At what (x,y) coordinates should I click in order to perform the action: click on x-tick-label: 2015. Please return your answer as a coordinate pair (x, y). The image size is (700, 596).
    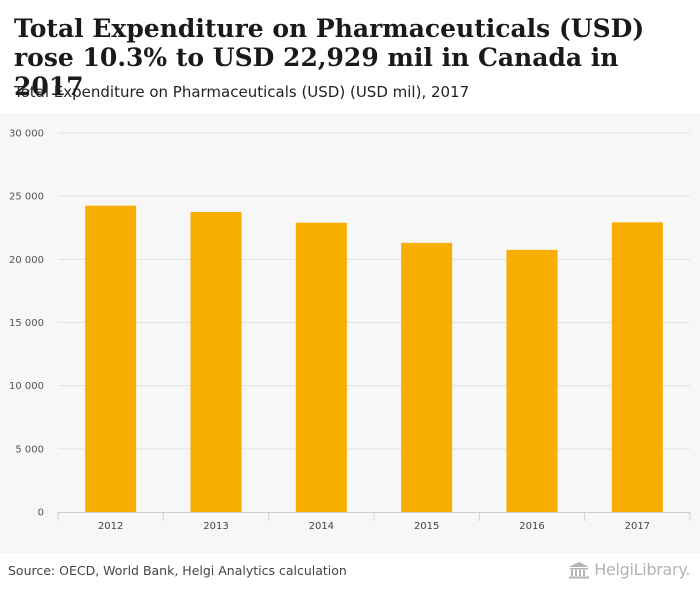
    Looking at the image, I should click on (426, 526).